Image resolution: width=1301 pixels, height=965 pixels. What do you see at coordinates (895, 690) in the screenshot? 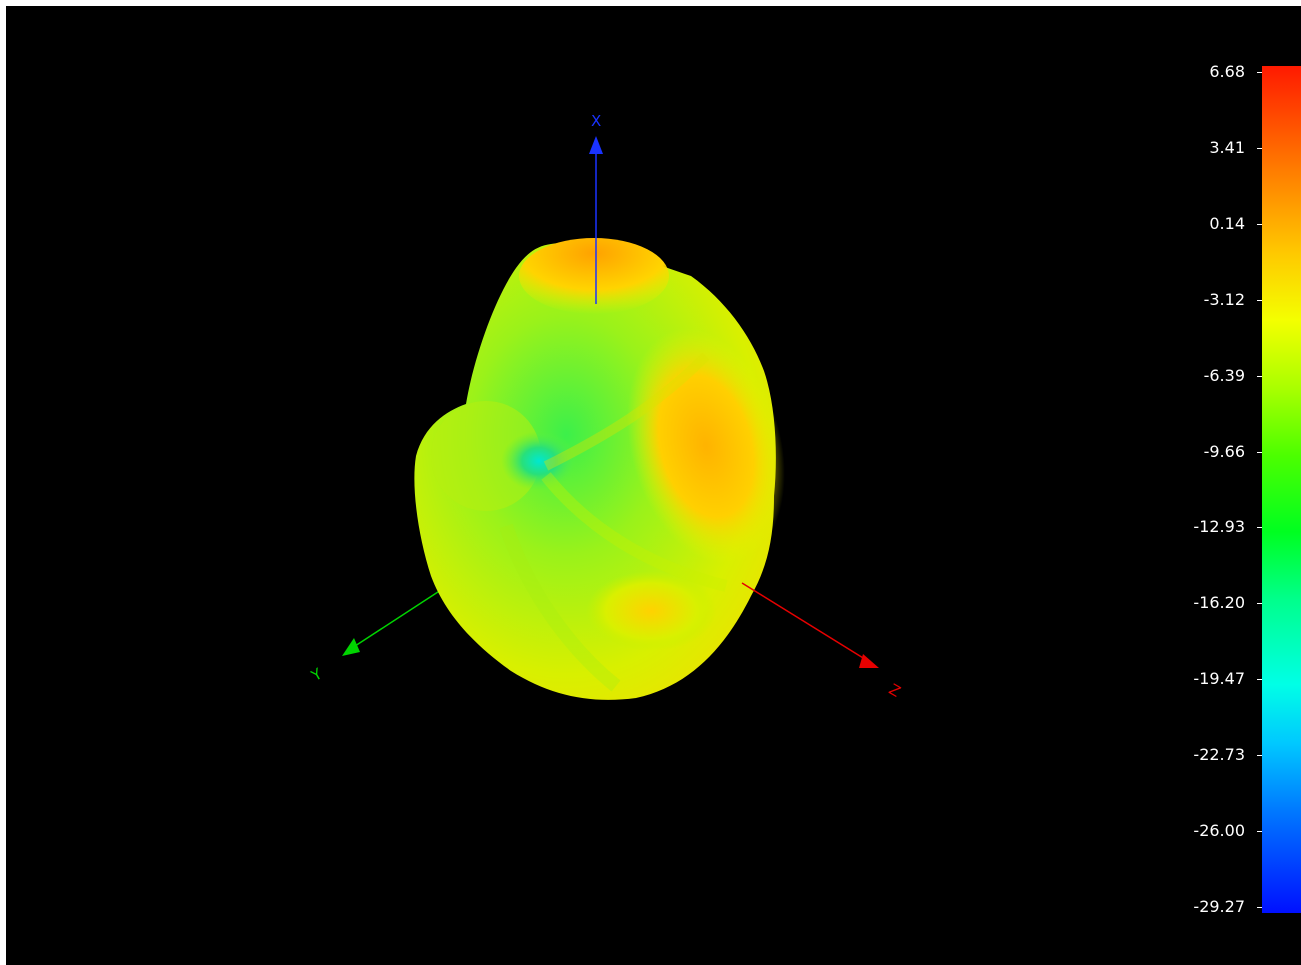
I see `z-axis-label: Z` at bounding box center [895, 690].